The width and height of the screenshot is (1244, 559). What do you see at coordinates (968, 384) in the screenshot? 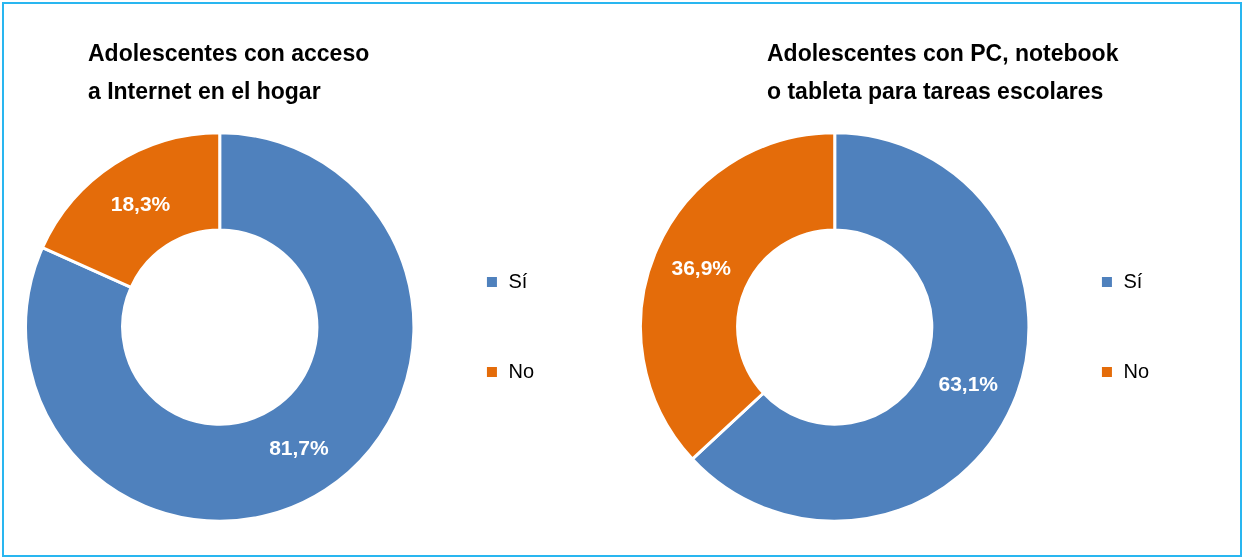
I see `data-label: 63,1%` at bounding box center [968, 384].